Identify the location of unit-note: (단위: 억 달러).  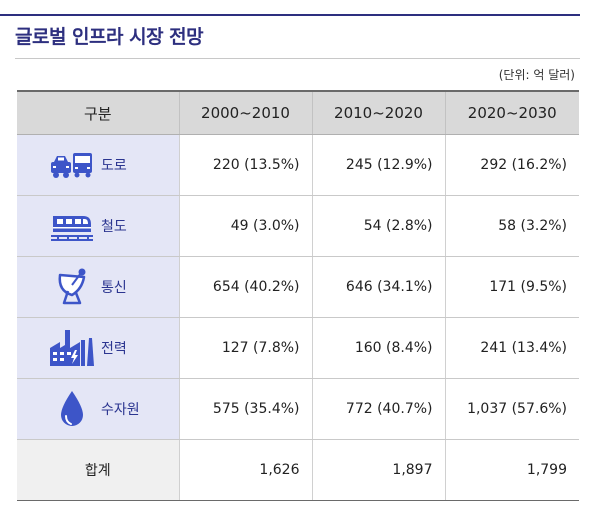
(536, 75).